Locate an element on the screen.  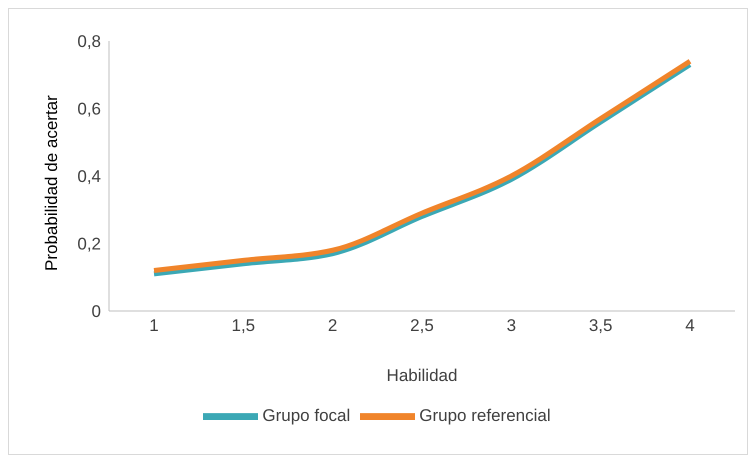
y-tick-label: 0 is located at coordinates (96, 312).